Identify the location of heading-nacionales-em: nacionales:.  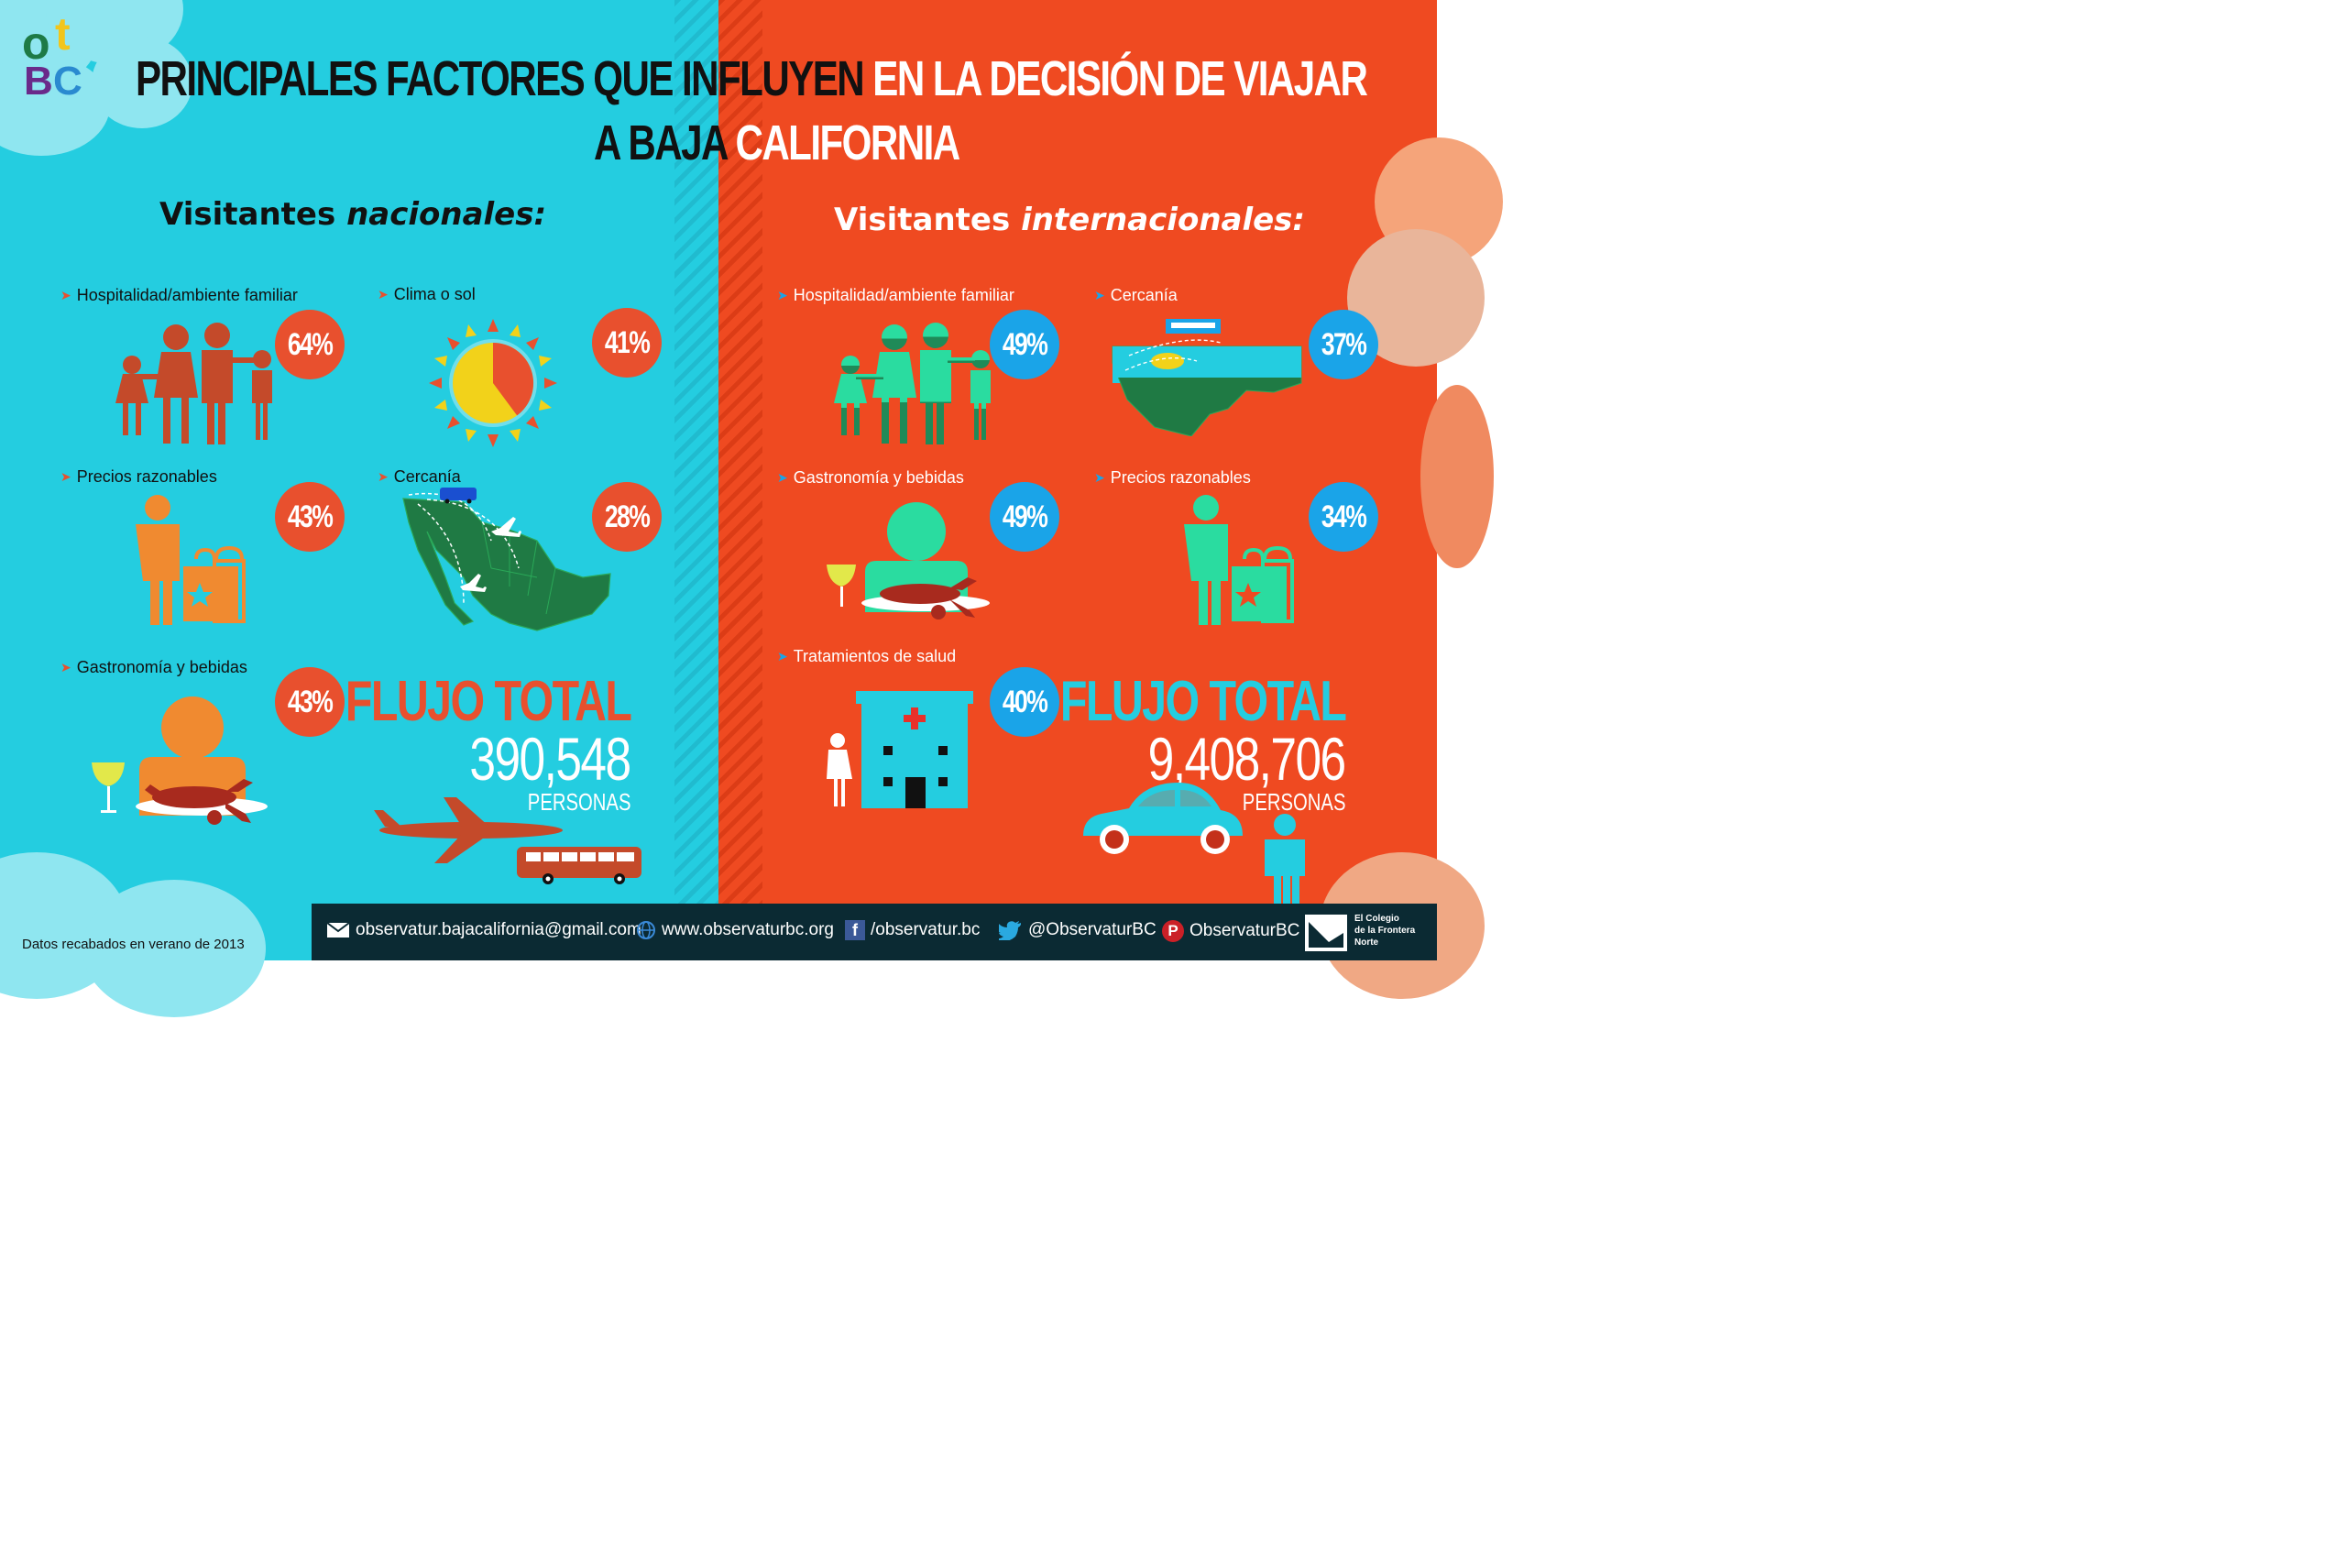
(446, 214).